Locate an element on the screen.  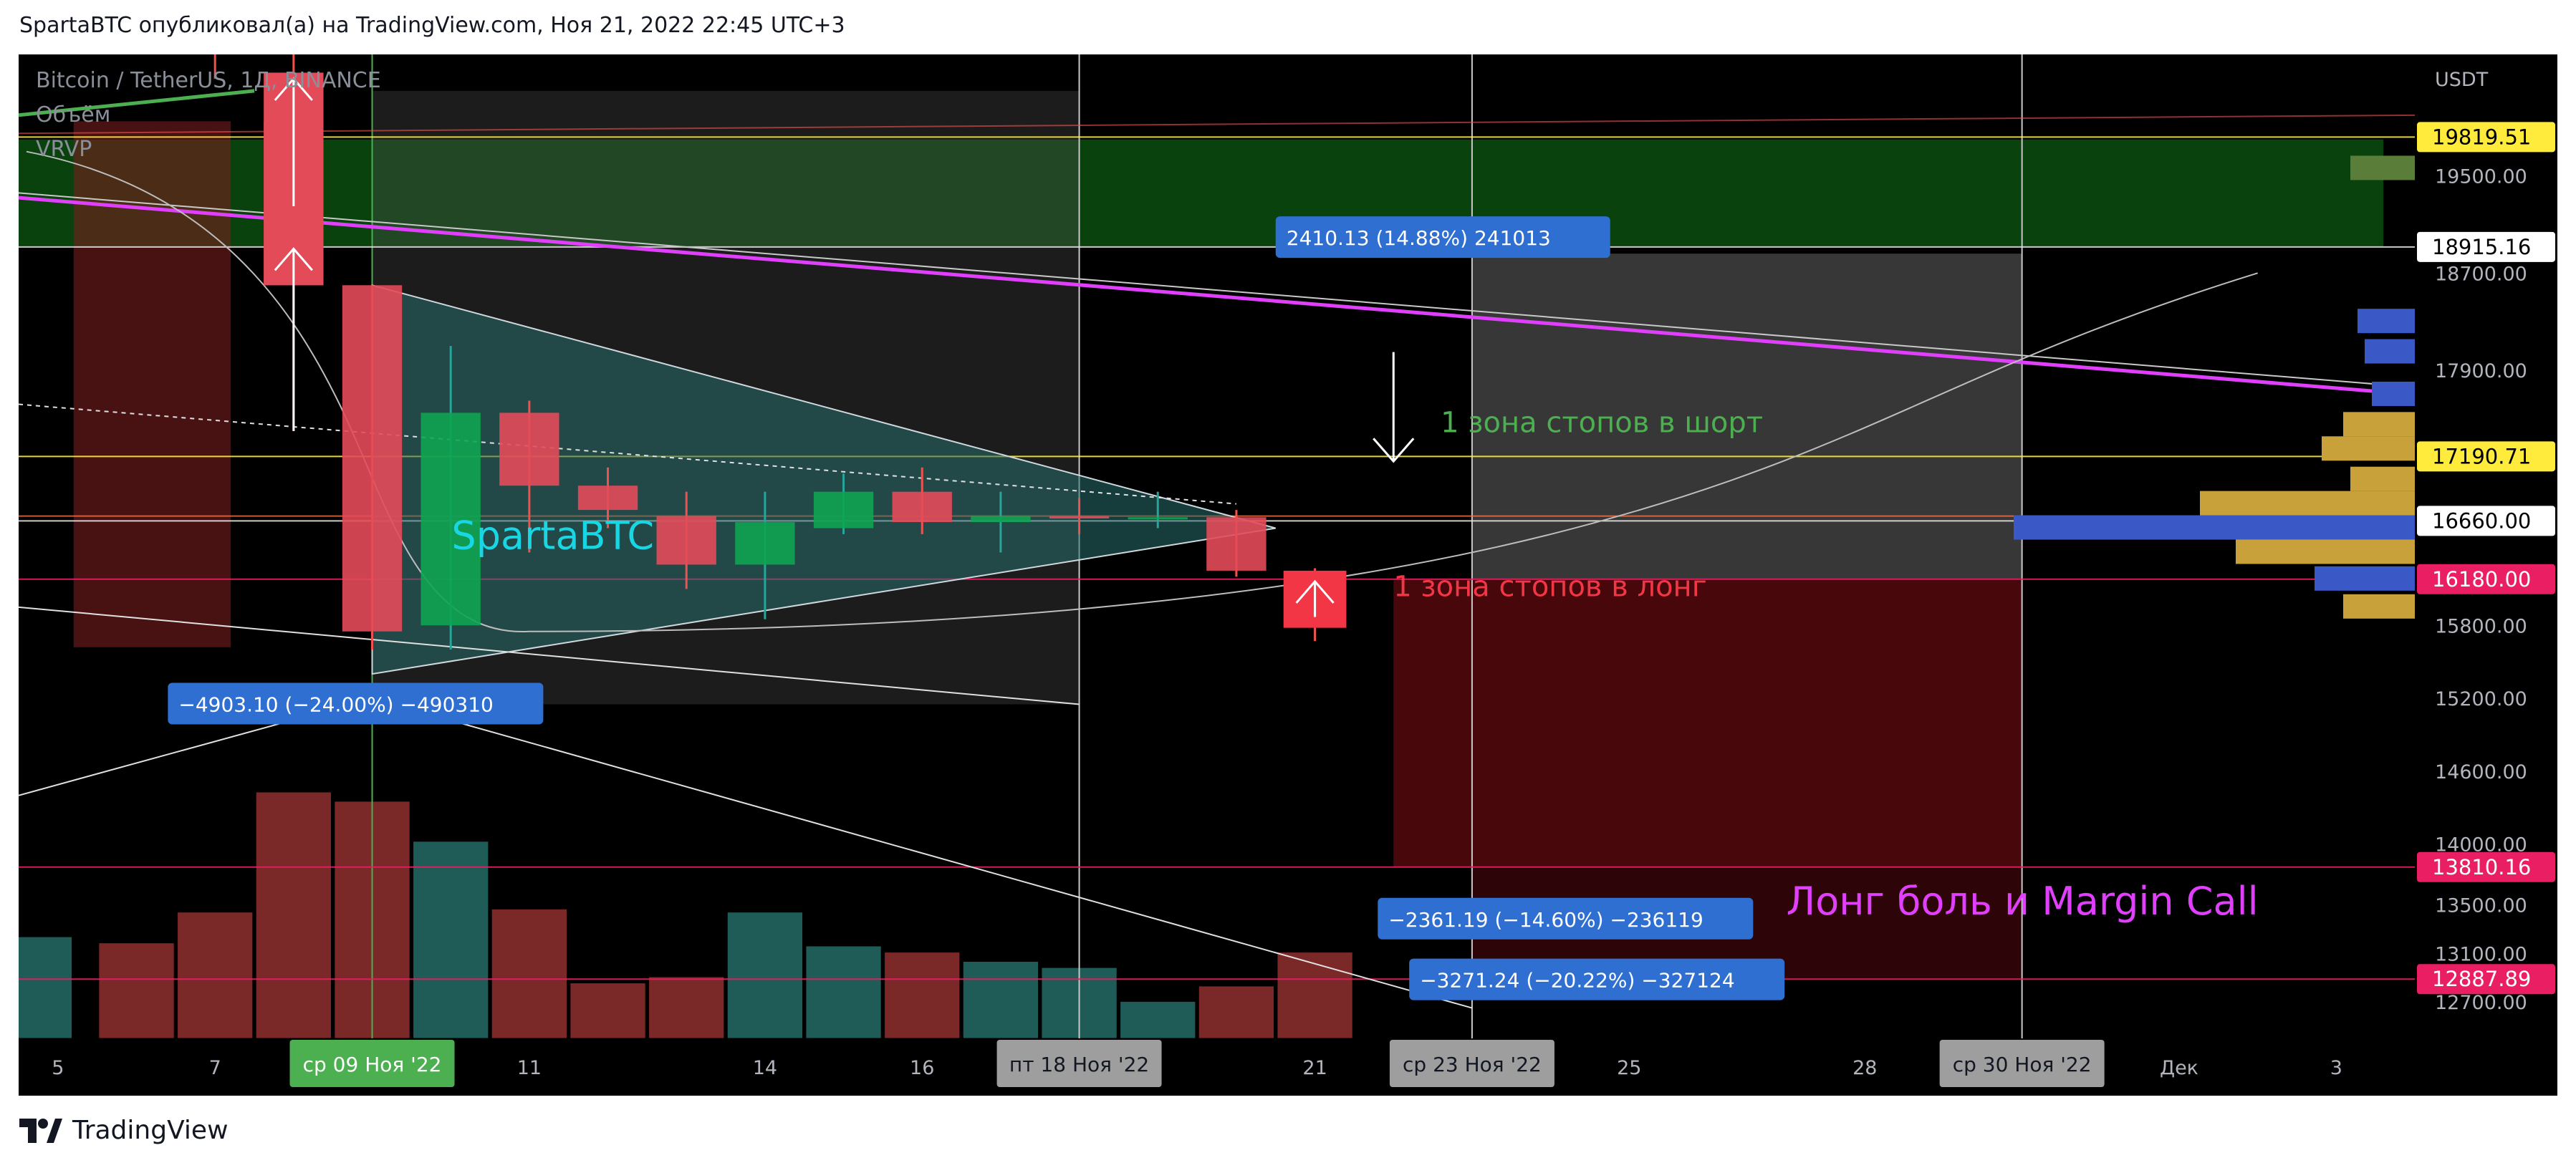
price-tick-label: 17900.00 is located at coordinates (2481, 371).